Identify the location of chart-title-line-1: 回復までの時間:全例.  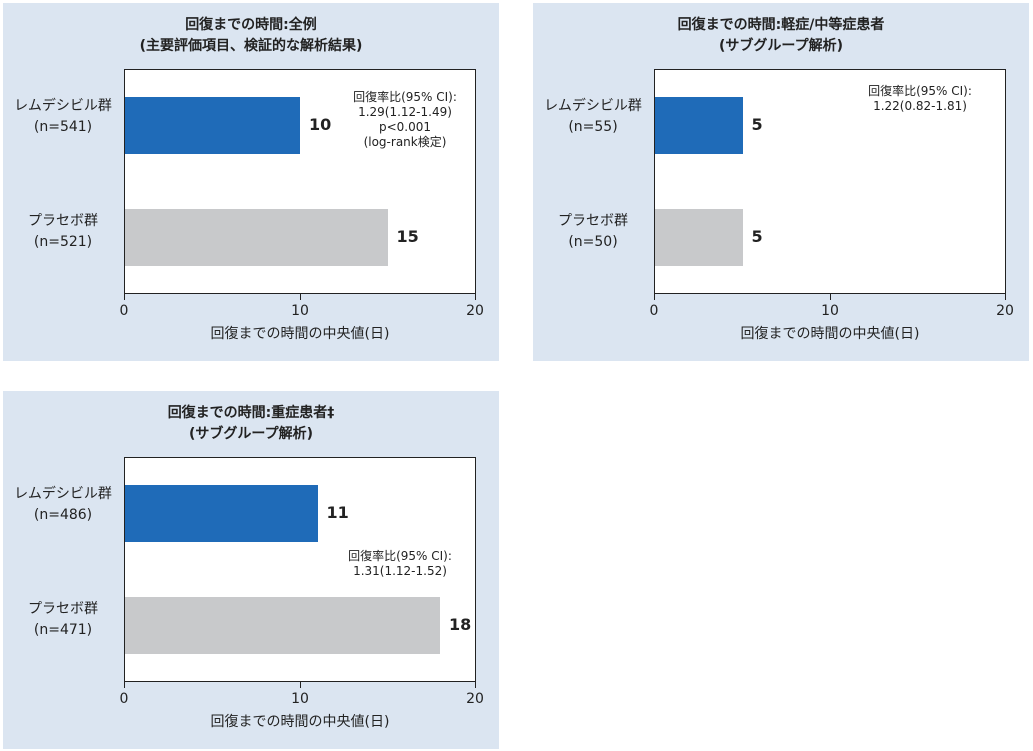
(251, 25).